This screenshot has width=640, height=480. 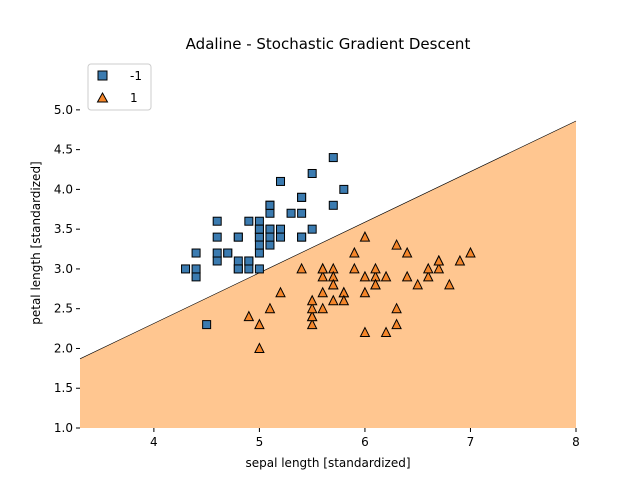 What do you see at coordinates (102, 97) in the screenshot?
I see `legend-marker-triangle` at bounding box center [102, 97].